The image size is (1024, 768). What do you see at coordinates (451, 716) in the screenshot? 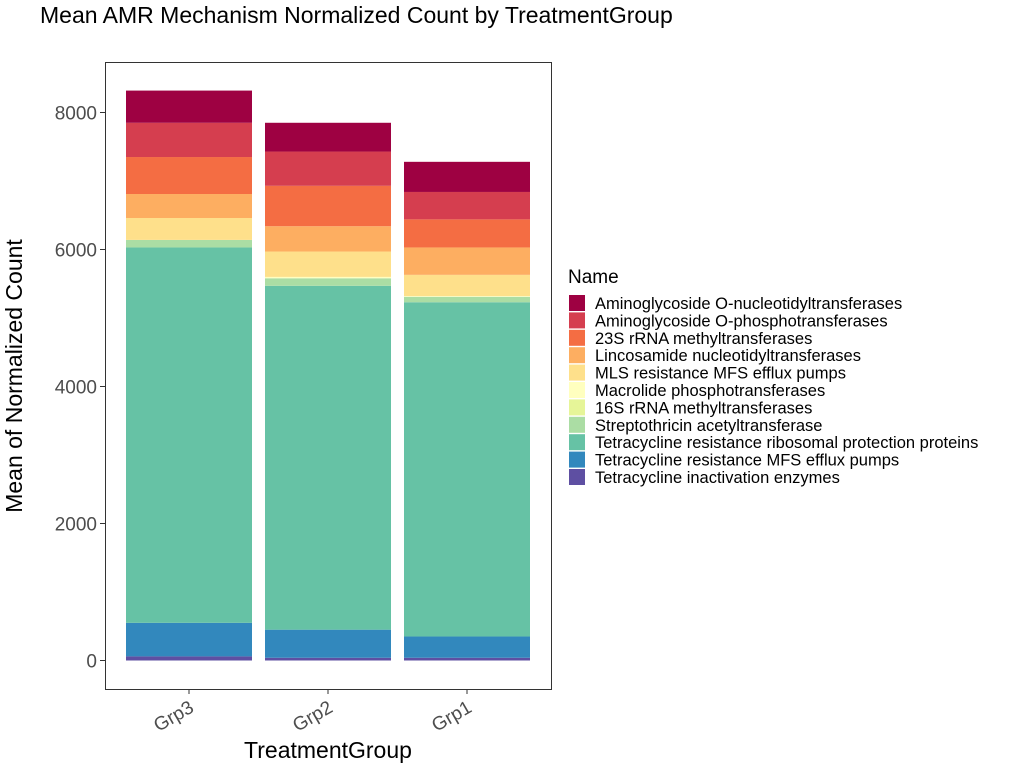
I see `x-tick-label: Grp1` at bounding box center [451, 716].